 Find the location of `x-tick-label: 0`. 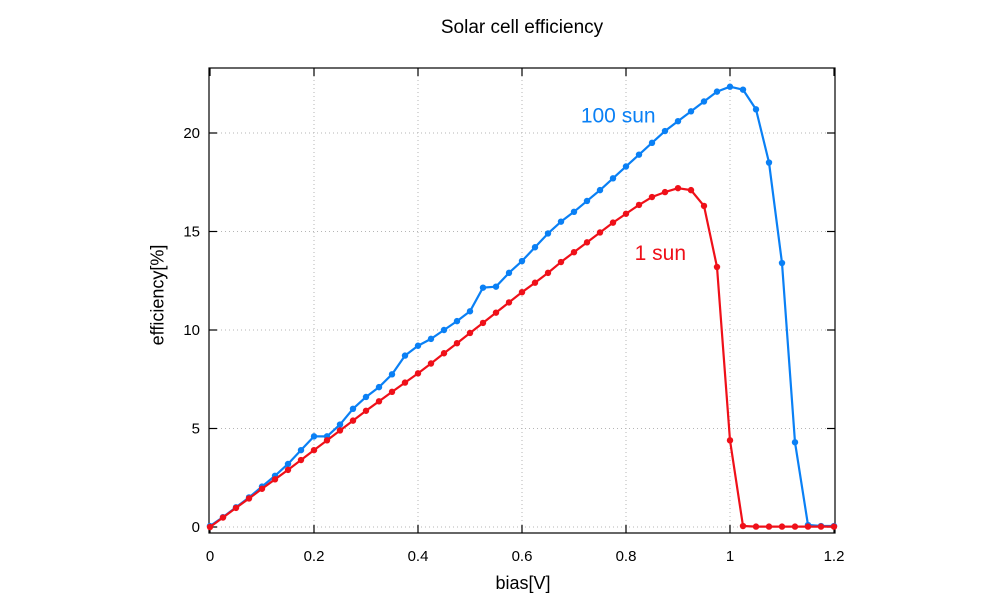

x-tick-label: 0 is located at coordinates (210, 556).